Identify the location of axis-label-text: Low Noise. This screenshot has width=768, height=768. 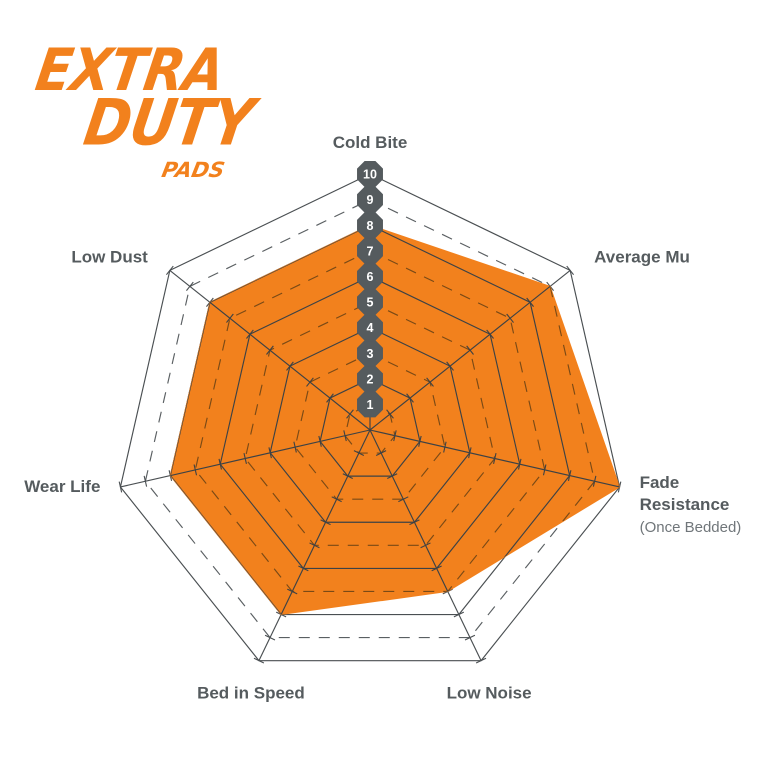
(489, 693).